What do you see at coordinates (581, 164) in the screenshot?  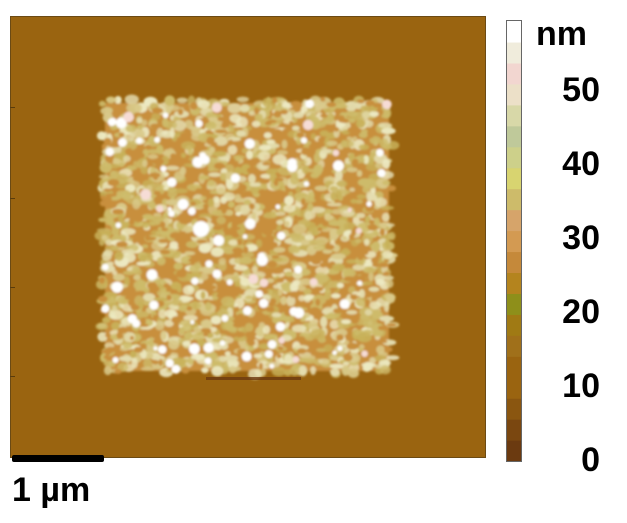 I see `colorbar-tick-label: 40` at bounding box center [581, 164].